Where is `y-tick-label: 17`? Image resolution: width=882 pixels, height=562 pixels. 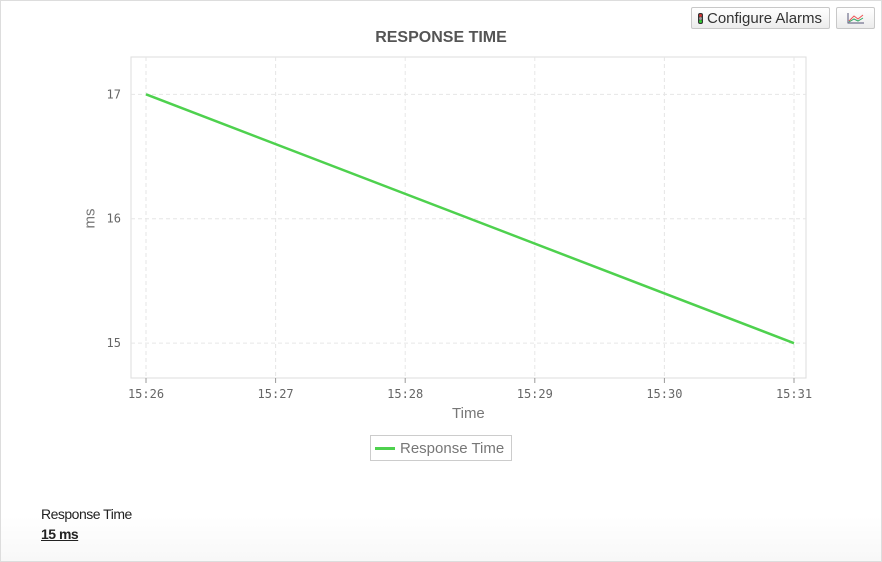 y-tick-label: 17 is located at coordinates (114, 94).